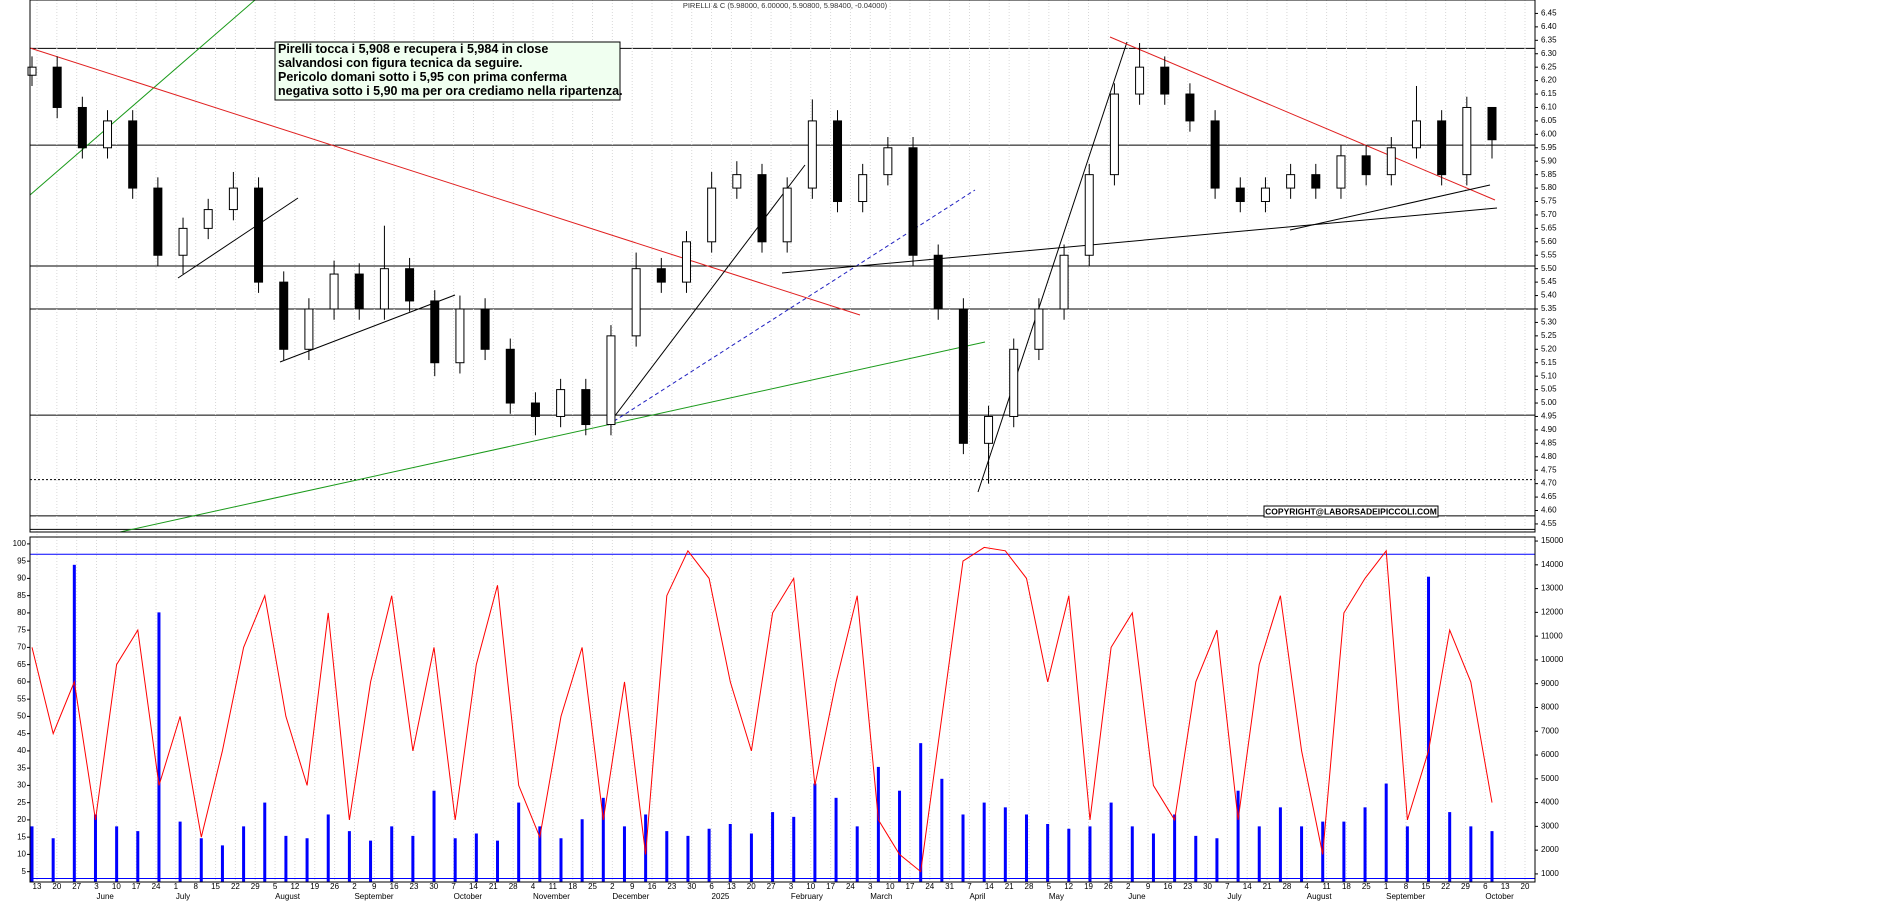 The height and width of the screenshot is (902, 1890). Describe the element at coordinates (255, 886) in the screenshot. I see `x-tick-label: 29` at that location.